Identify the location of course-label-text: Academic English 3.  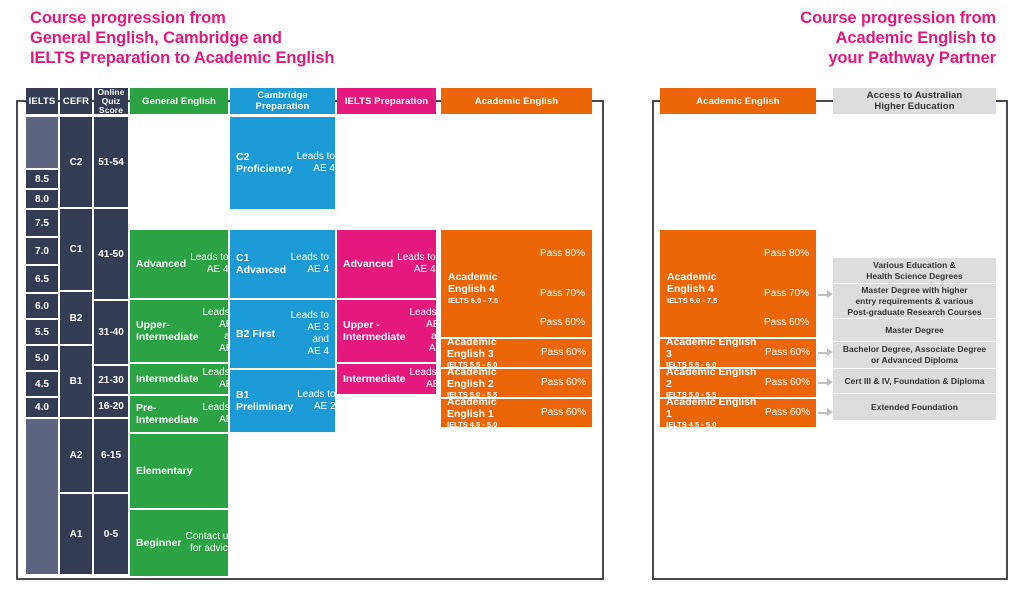
(472, 349).